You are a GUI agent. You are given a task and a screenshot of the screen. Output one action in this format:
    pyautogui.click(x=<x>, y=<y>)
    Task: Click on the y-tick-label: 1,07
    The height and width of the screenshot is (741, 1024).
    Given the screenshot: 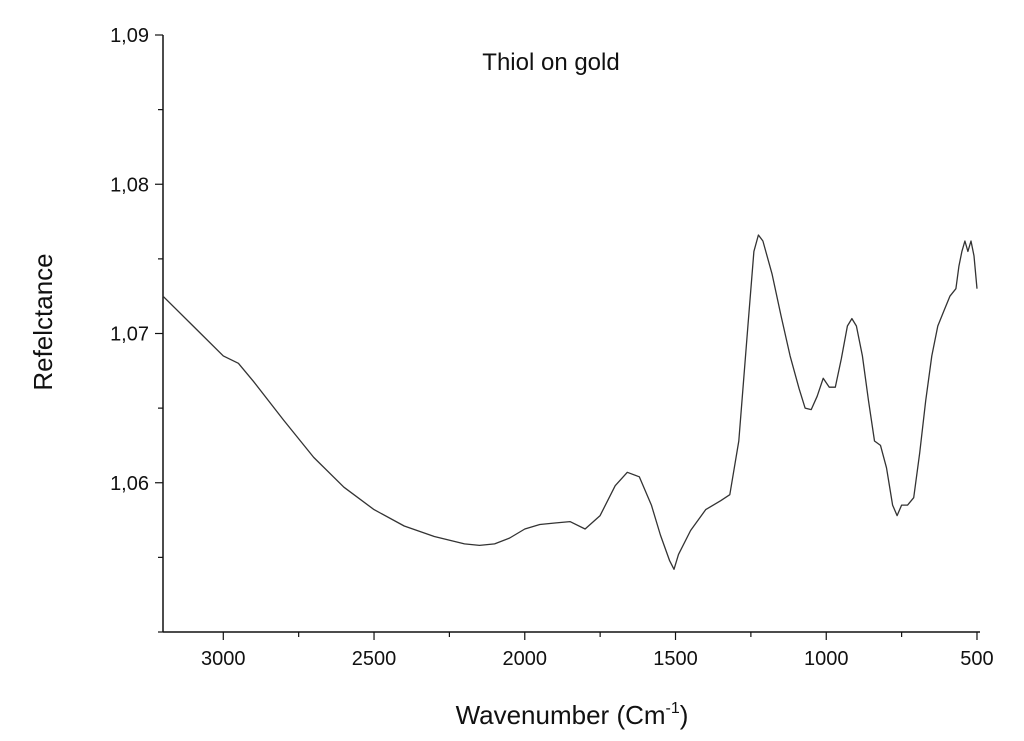 What is the action you would take?
    pyautogui.click(x=129, y=335)
    